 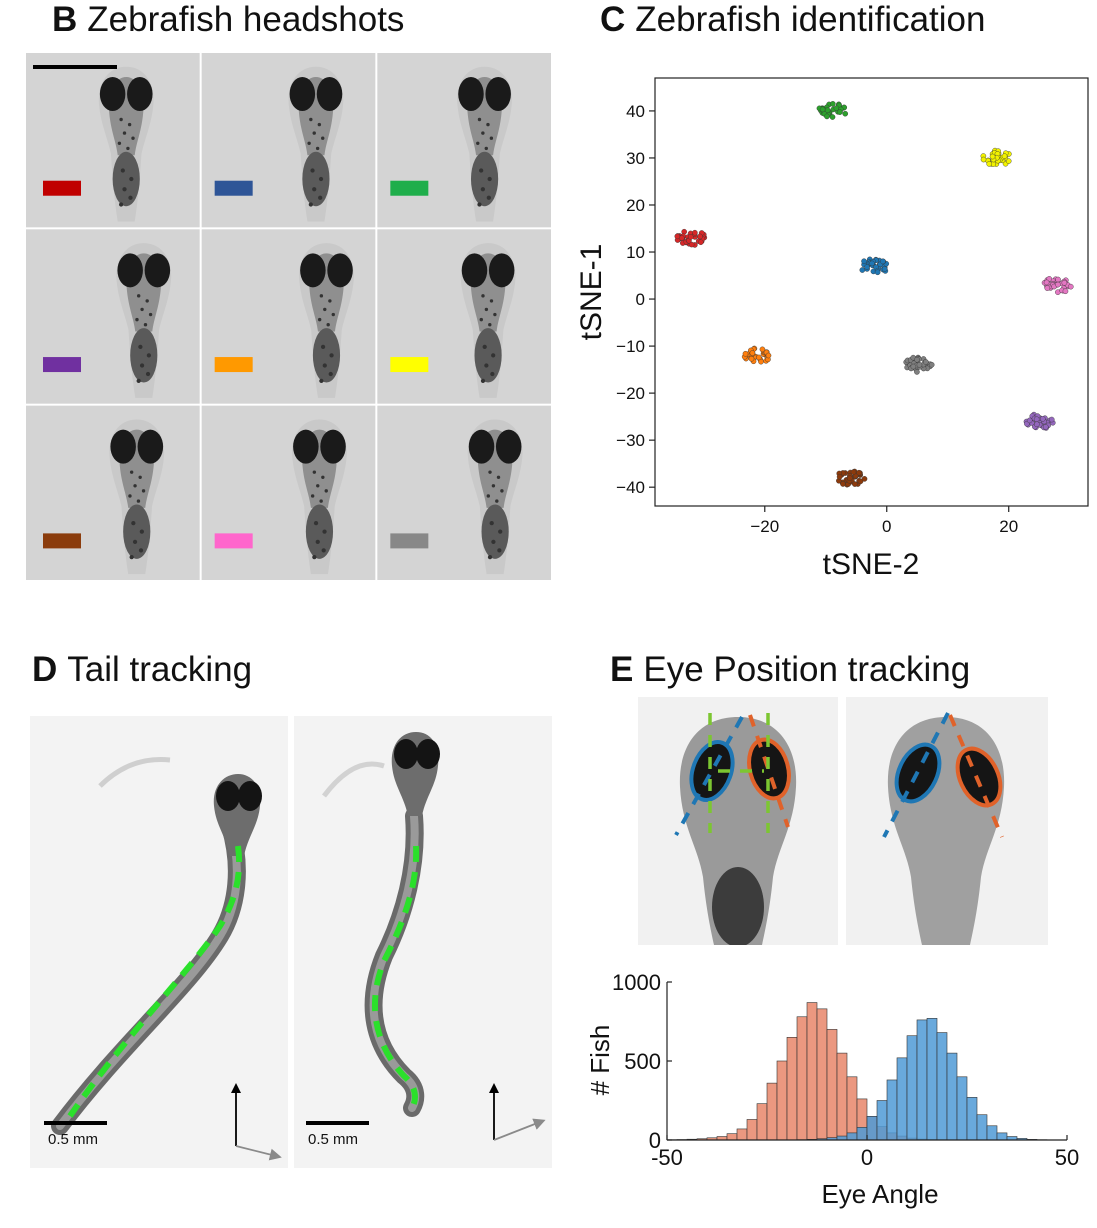 What do you see at coordinates (65, 19) in the screenshot?
I see `panel-letter-b: B` at bounding box center [65, 19].